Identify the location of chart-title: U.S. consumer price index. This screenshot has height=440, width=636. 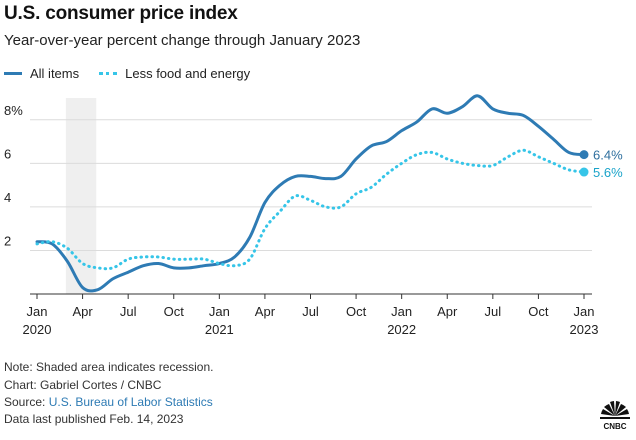
(121, 13).